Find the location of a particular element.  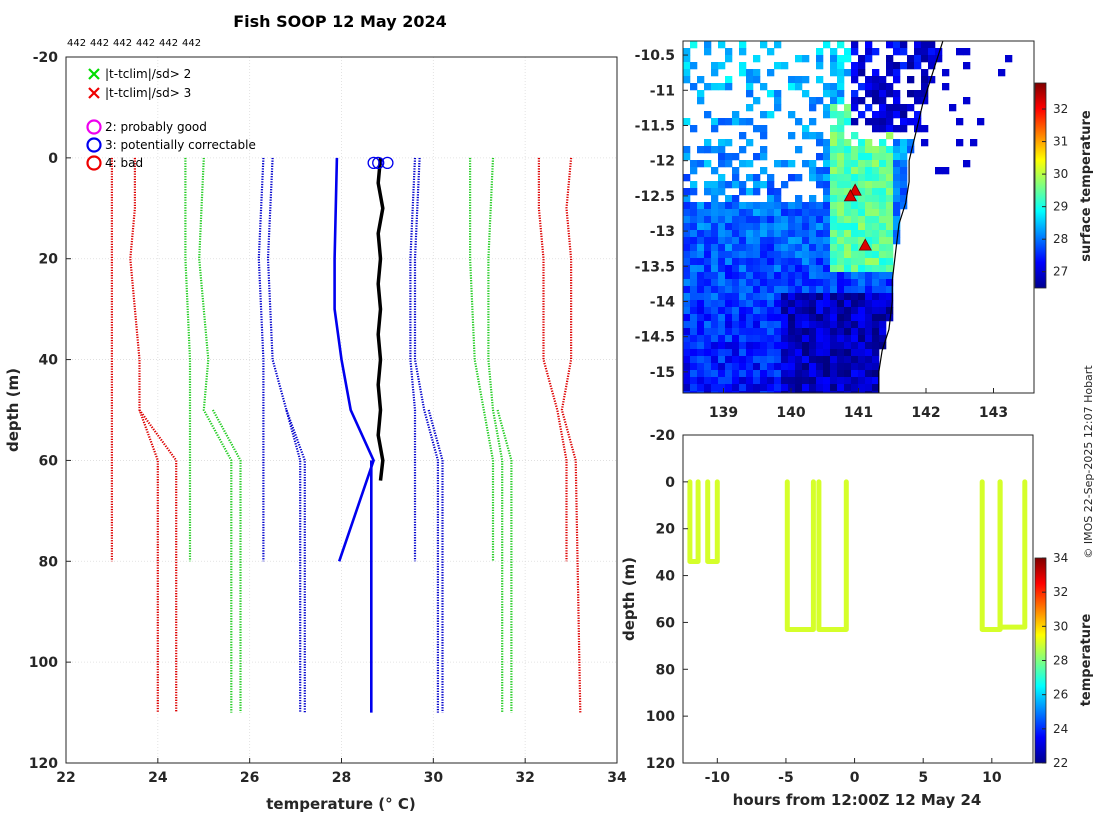

series-clim-high-1sd-c is located at coordinates (435, 561).